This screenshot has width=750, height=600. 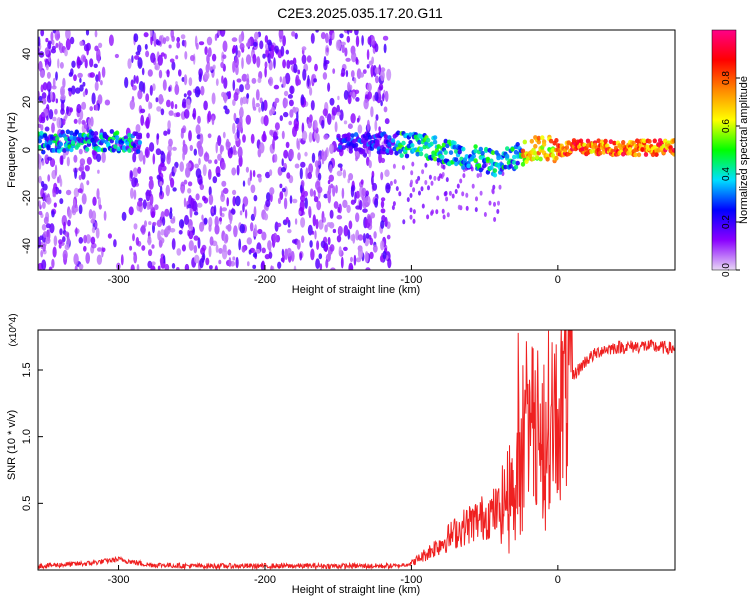 I want to click on y-tick-label: 0, so click(x=27, y=150).